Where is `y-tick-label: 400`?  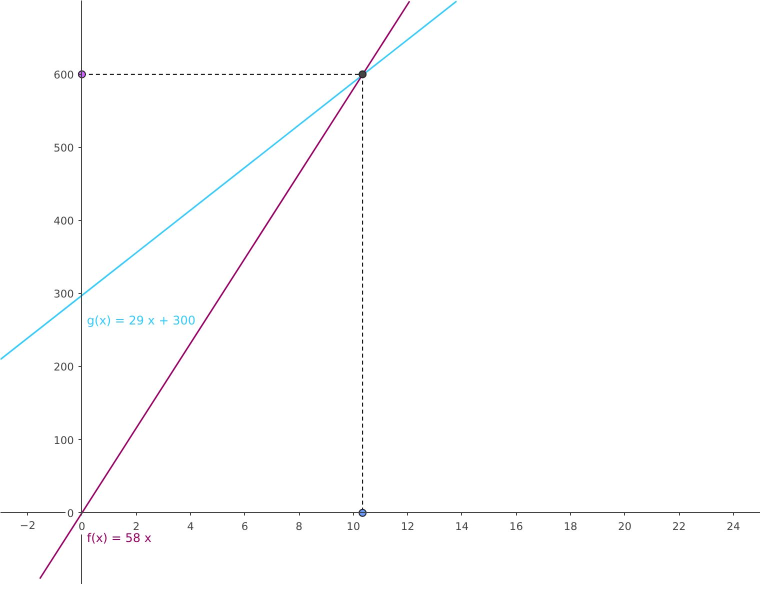 y-tick-label: 400 is located at coordinates (64, 221).